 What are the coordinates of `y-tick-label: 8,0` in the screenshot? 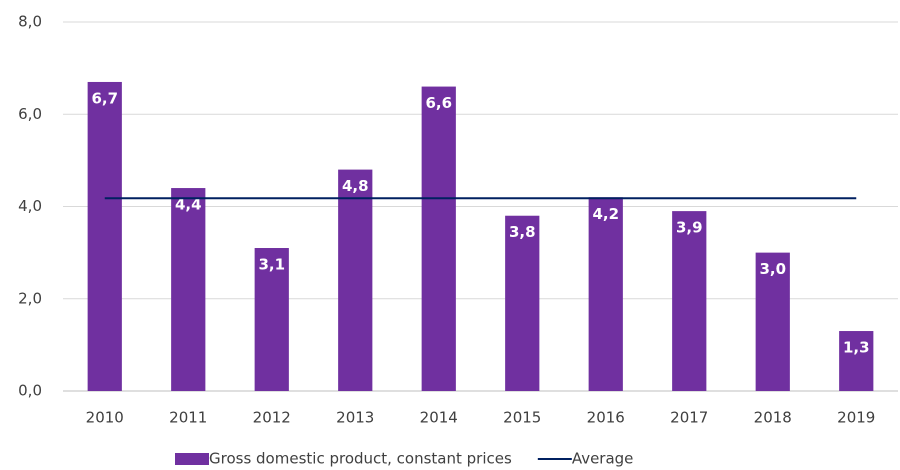 It's located at (30, 22).